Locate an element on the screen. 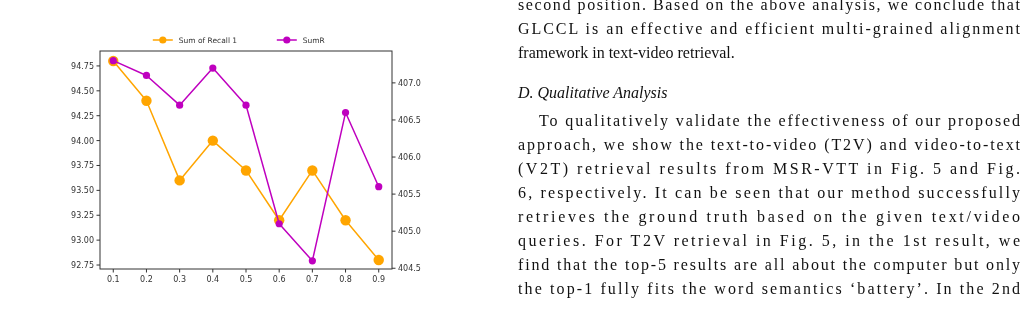  text: 6, respectively. It can be seen that our method successfully is located at coordinates (769, 193).